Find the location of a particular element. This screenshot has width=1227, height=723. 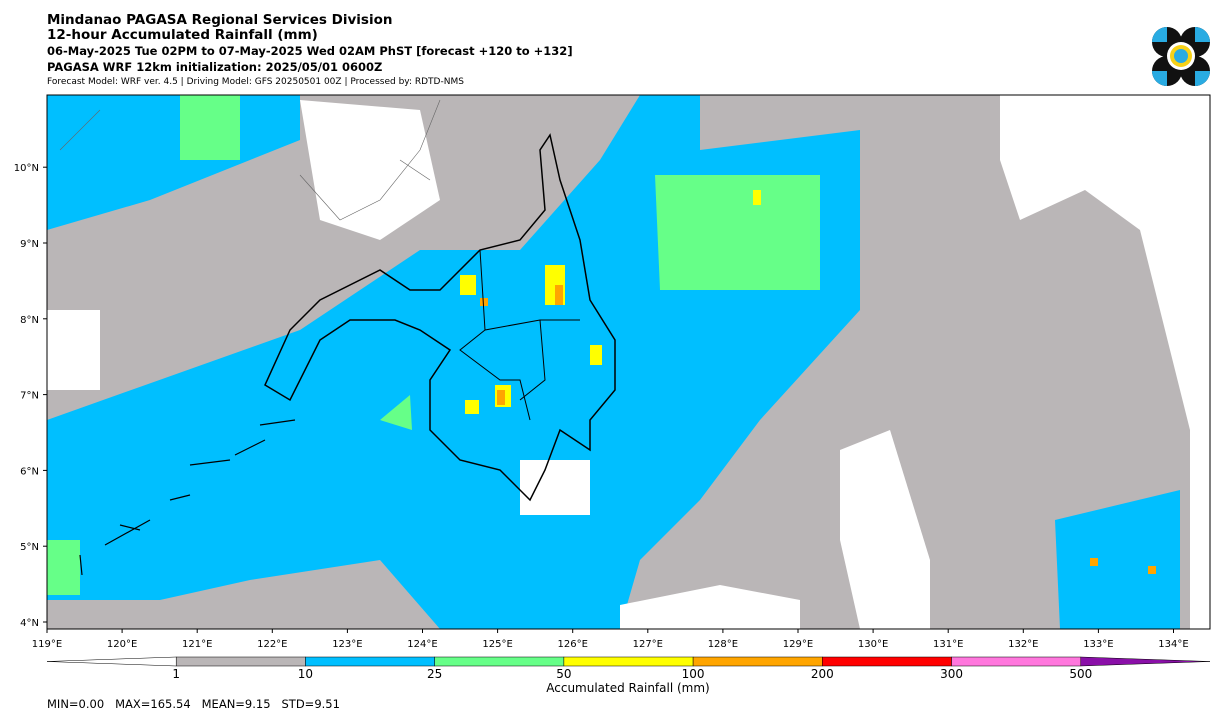

colorbar-label: Accumulated Rainfall (mm) is located at coordinates (627, 688).